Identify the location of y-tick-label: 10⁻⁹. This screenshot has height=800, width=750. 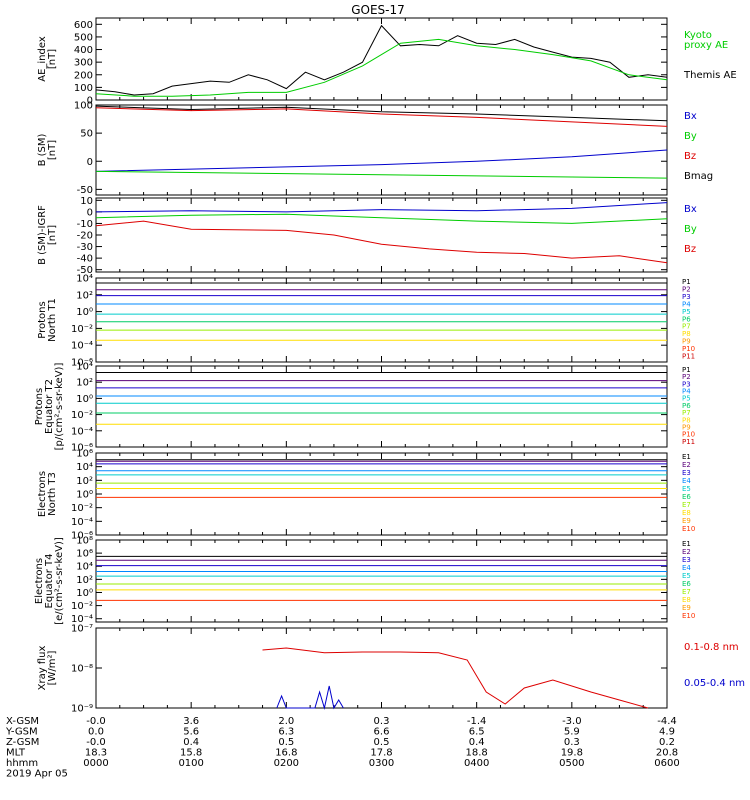
(82, 709).